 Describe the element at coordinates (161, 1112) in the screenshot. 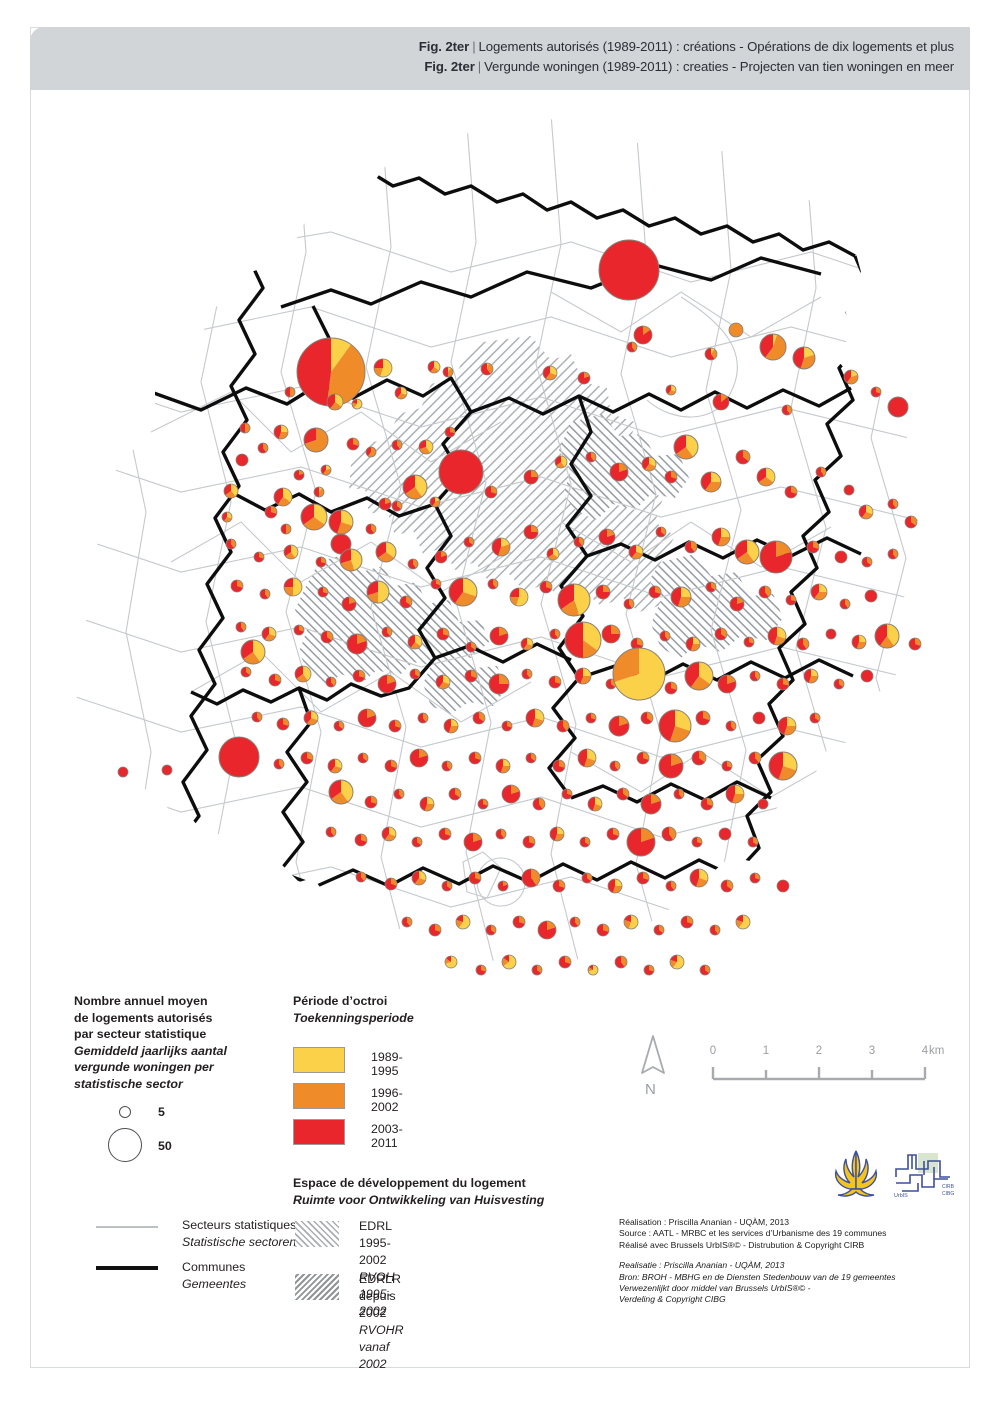

I see `size-value-small: 5` at that location.